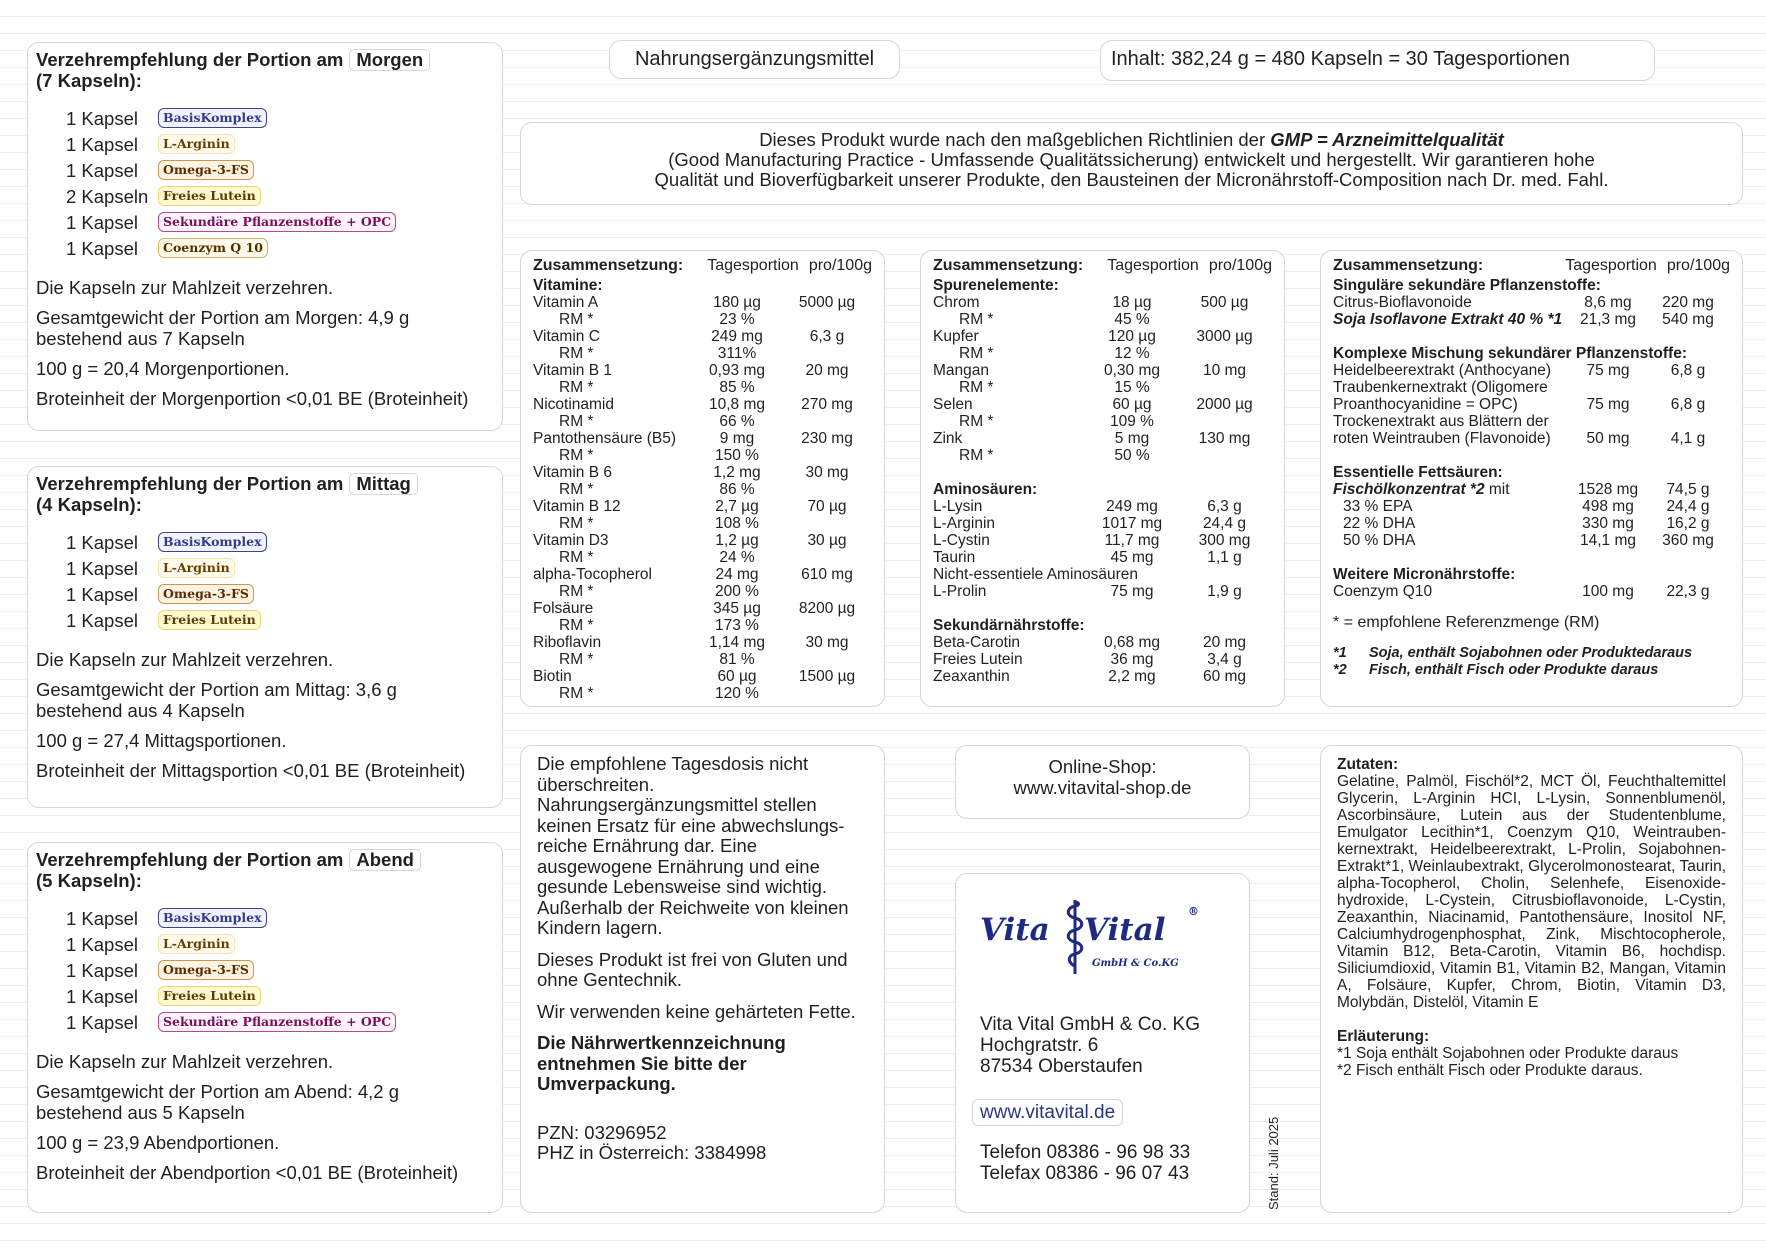 This screenshot has width=1766, height=1252. I want to click on per100-value: 220 mg, so click(1688, 302).